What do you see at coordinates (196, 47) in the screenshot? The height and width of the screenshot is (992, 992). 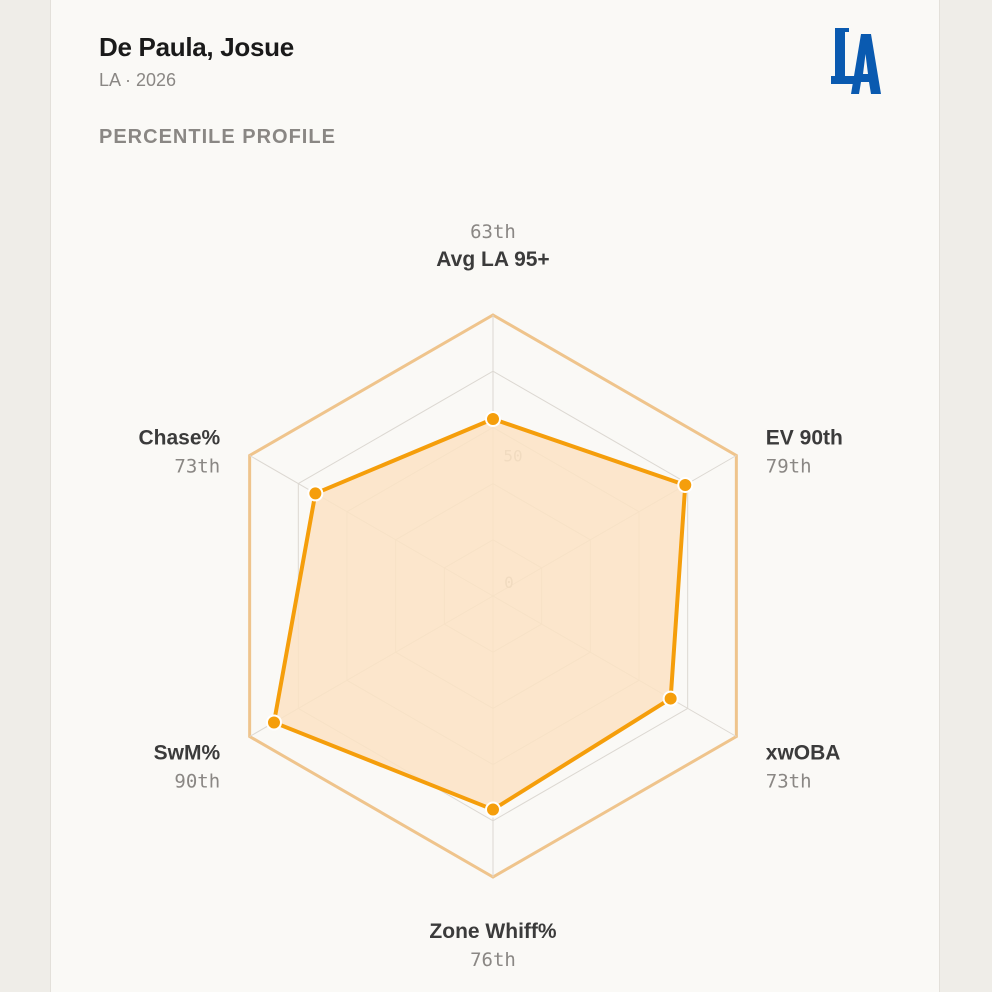 I see `player-name: De Paula, Josue` at bounding box center [196, 47].